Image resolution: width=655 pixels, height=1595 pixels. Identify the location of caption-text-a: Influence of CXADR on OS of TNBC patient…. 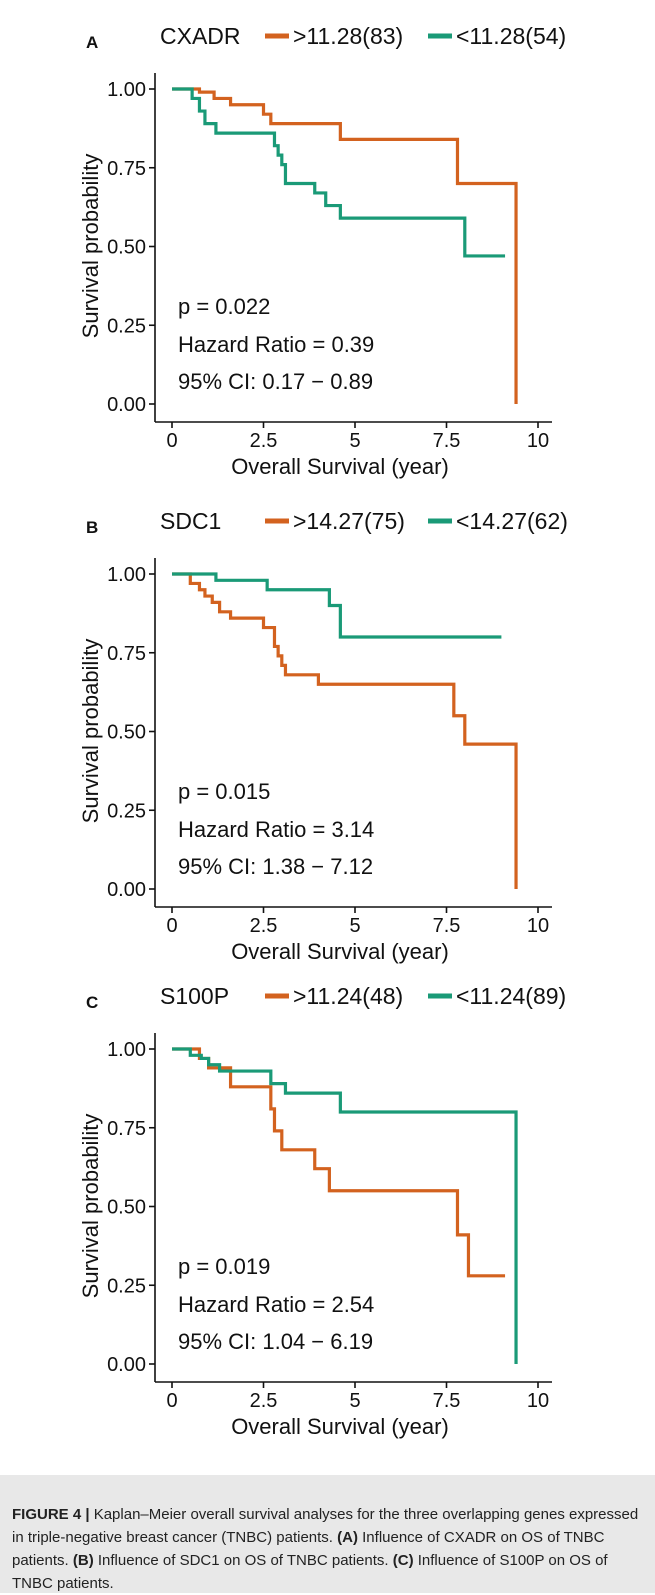
(308, 1549).